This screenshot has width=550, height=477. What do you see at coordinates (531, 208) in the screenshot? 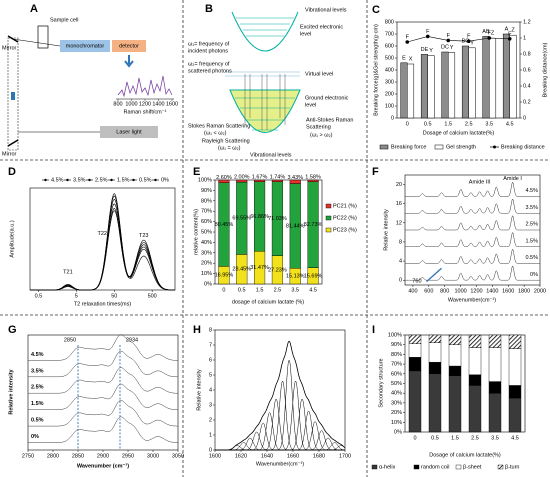
I see `series-label: 3.5%` at bounding box center [531, 208].